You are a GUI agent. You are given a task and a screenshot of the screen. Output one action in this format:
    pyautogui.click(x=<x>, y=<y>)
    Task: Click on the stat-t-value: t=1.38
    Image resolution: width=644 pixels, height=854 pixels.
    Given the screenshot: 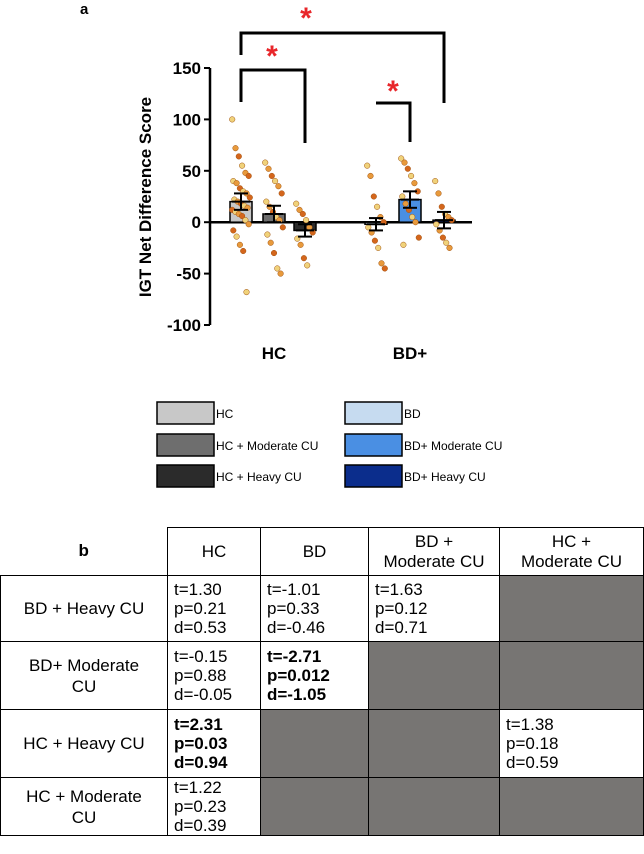 What is the action you would take?
    pyautogui.click(x=530, y=724)
    